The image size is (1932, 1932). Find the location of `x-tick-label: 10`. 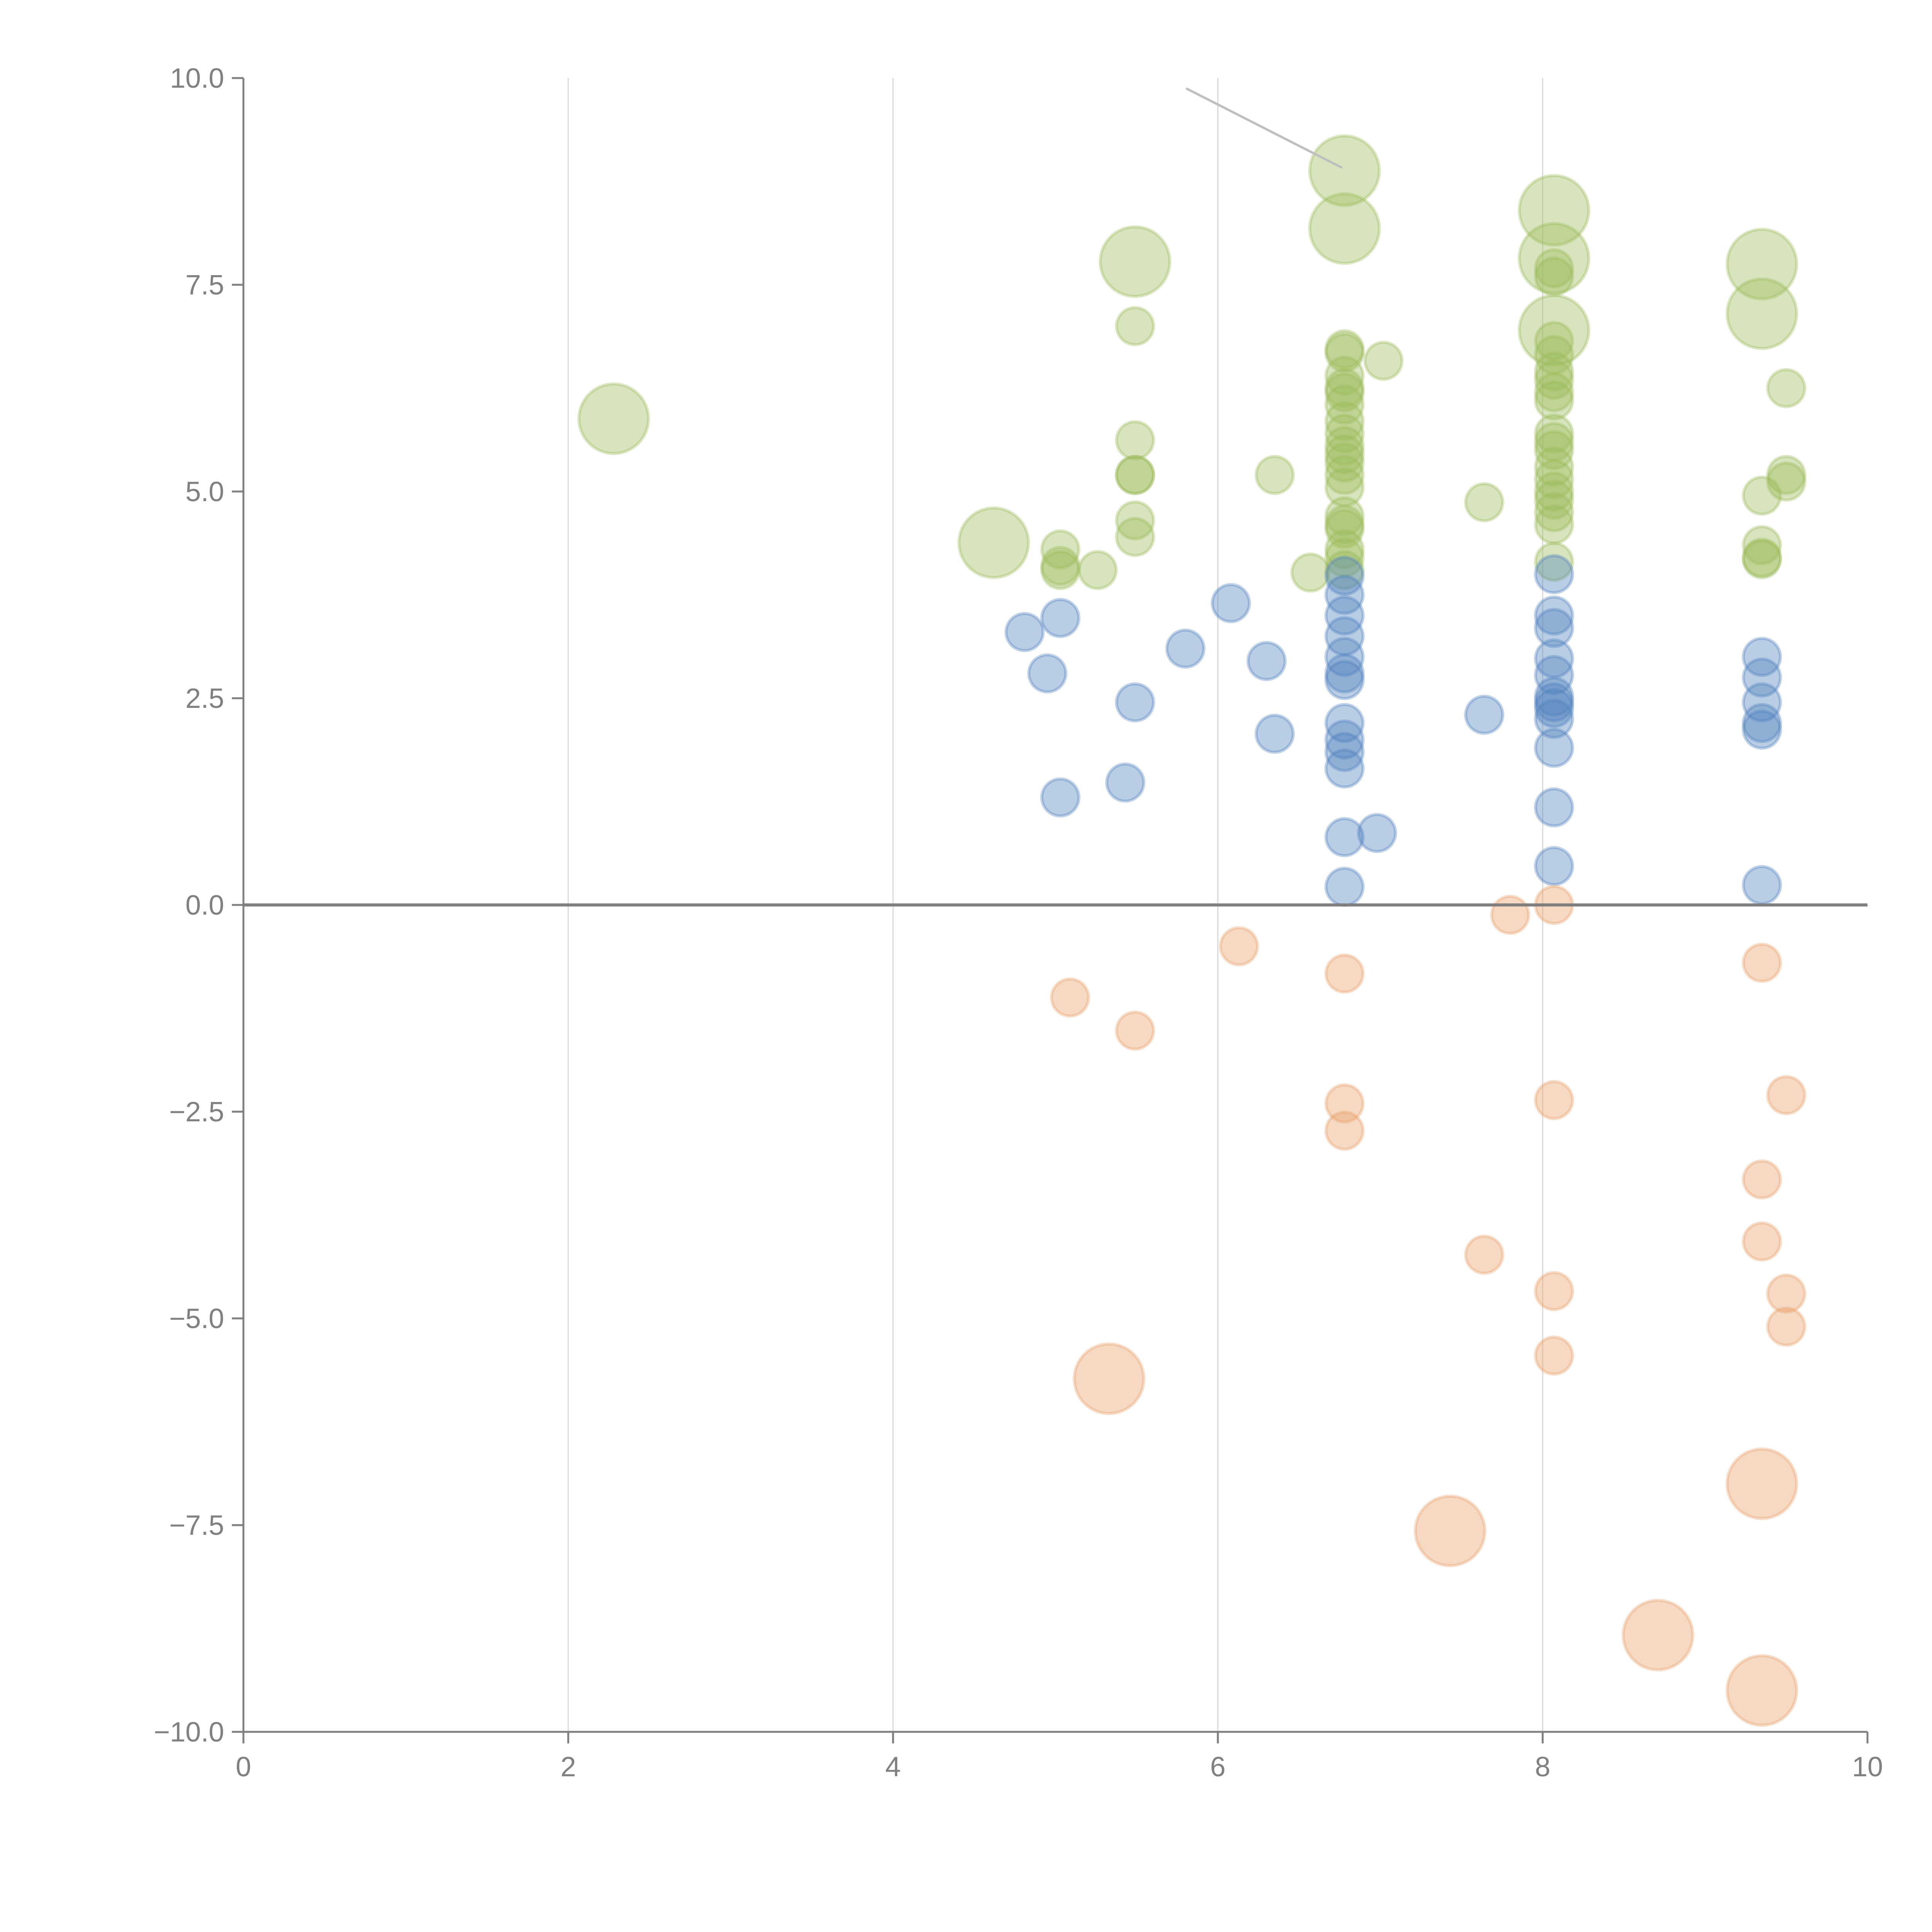

x-tick-label: 10 is located at coordinates (1868, 1767).